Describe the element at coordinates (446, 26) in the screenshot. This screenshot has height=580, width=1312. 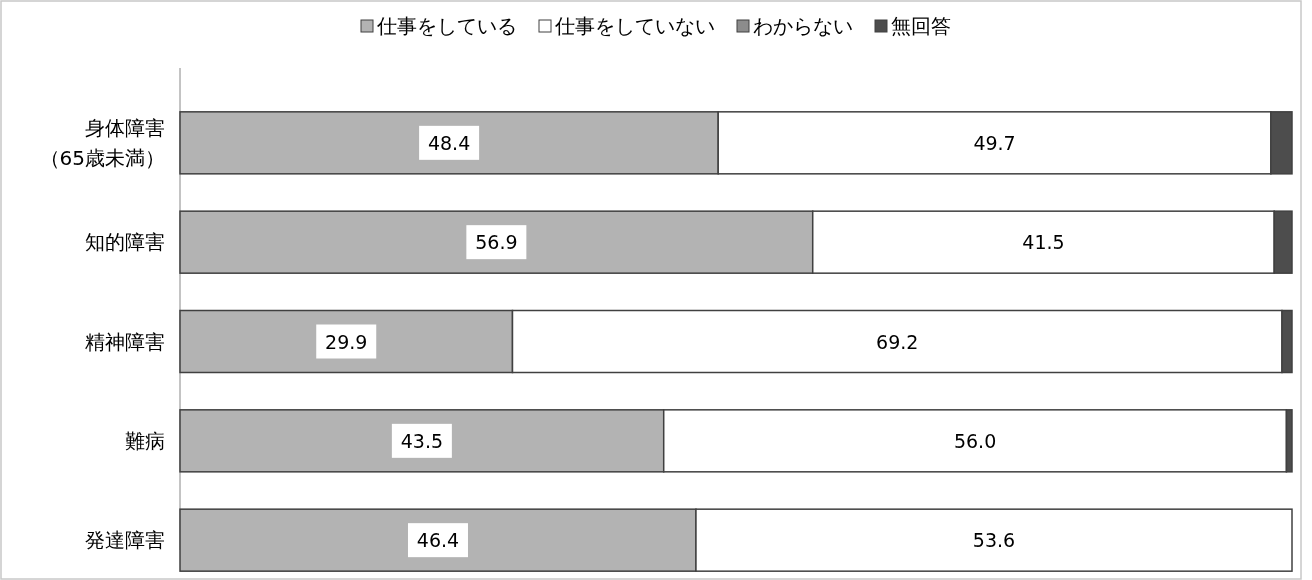
I see `legend-label: 仕事をしている` at that location.